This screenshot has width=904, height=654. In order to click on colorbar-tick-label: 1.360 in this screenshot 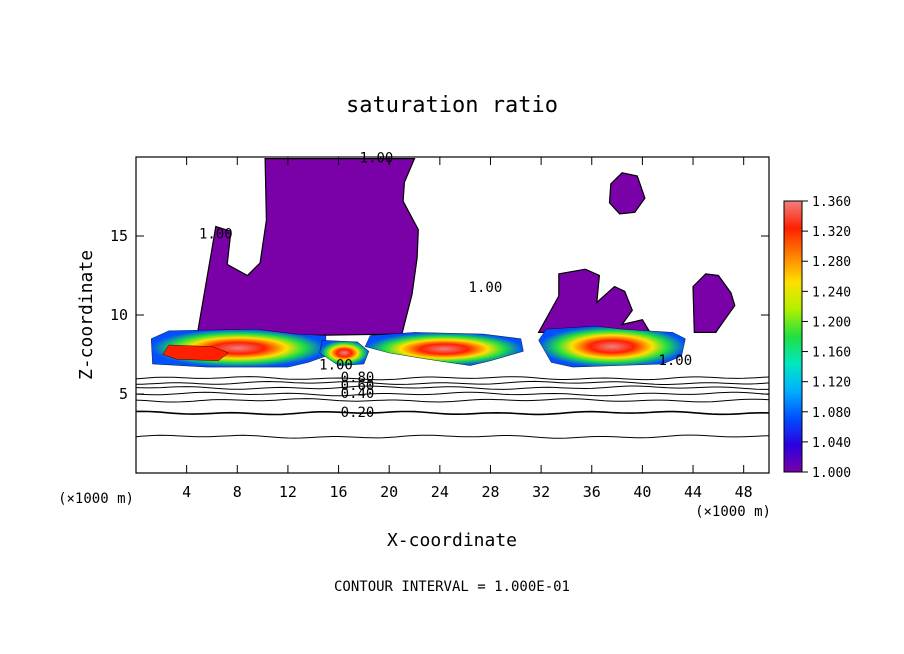, I will do `click(831, 202)`.